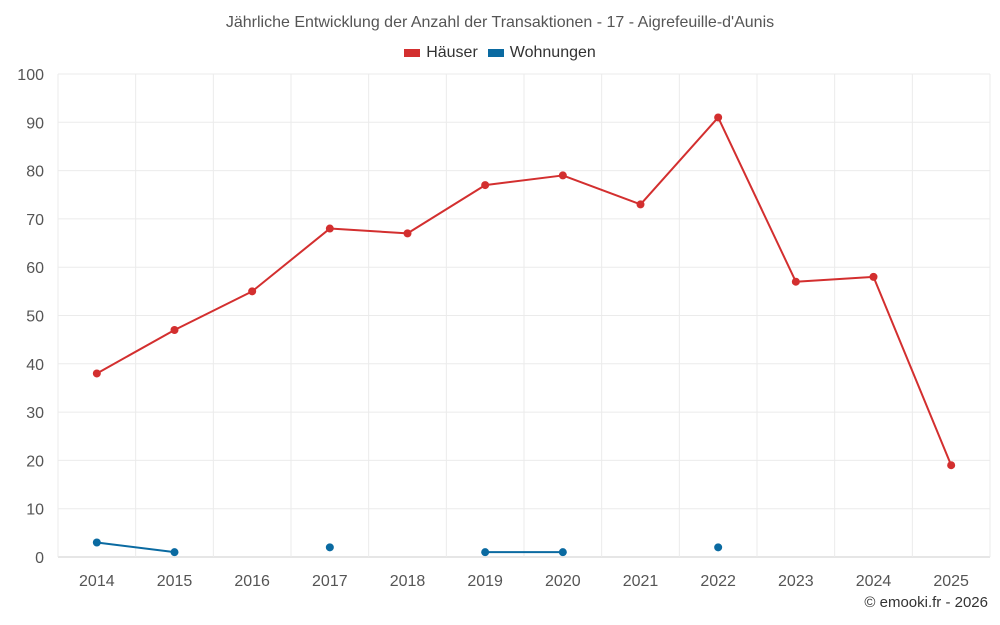 Image resolution: width=1000 pixels, height=625 pixels. I want to click on y-tick-label: 70, so click(35, 220).